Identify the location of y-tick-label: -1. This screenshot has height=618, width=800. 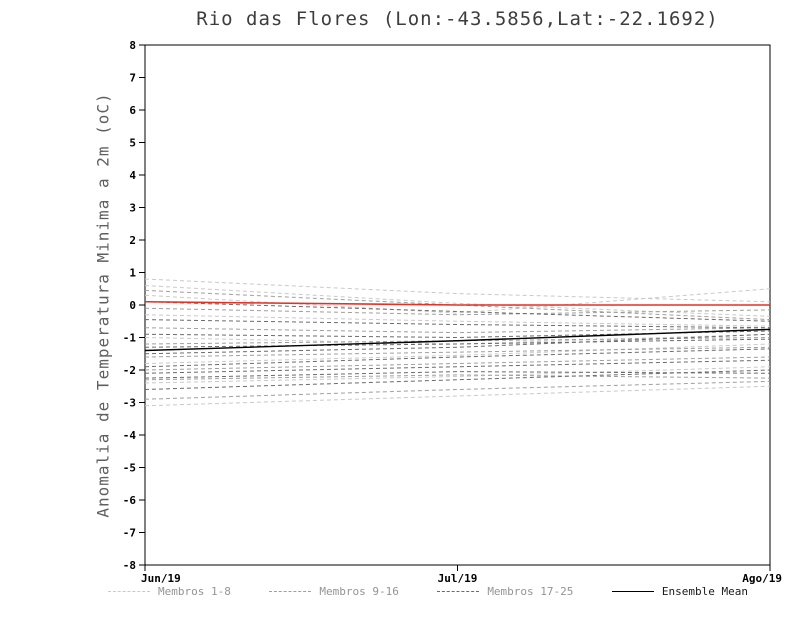
(130, 338).